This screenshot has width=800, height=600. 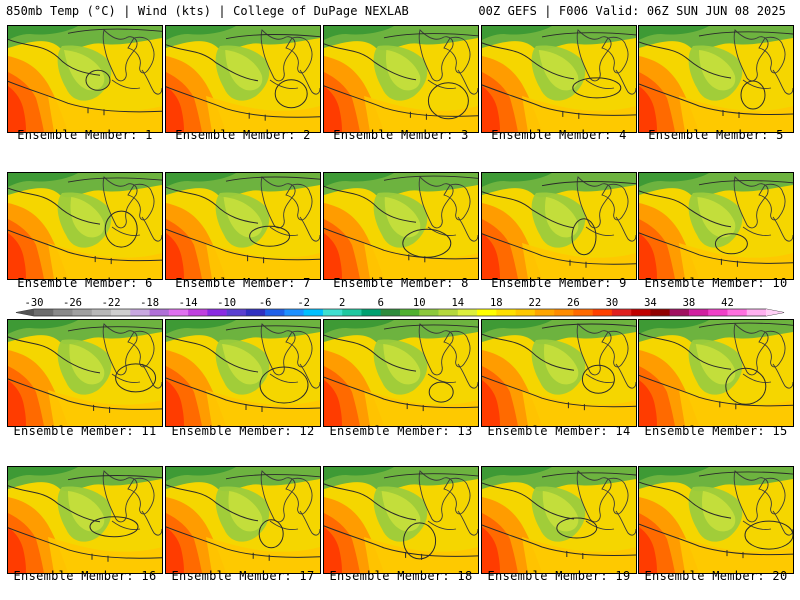 I want to click on ensemble-member-caption: Ensemble Member: 6, so click(x=85, y=283).